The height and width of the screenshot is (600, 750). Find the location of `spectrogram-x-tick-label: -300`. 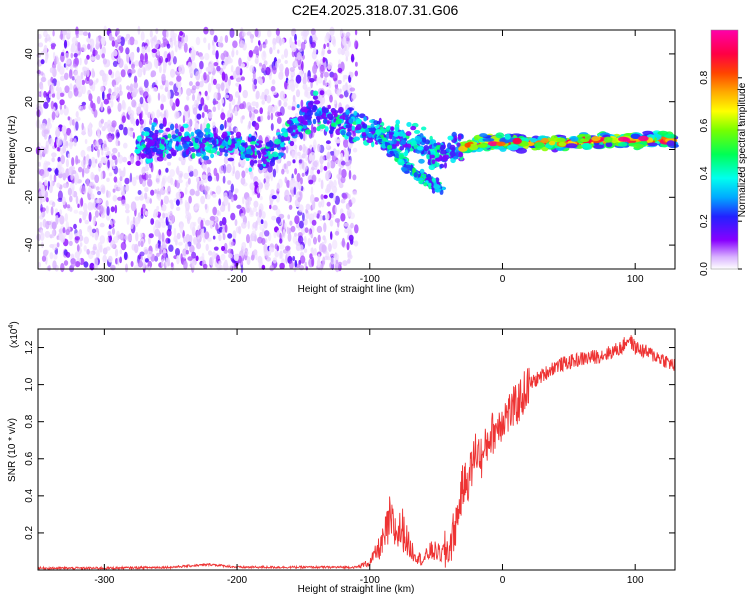

spectrogram-x-tick-label: -300 is located at coordinates (104, 279).